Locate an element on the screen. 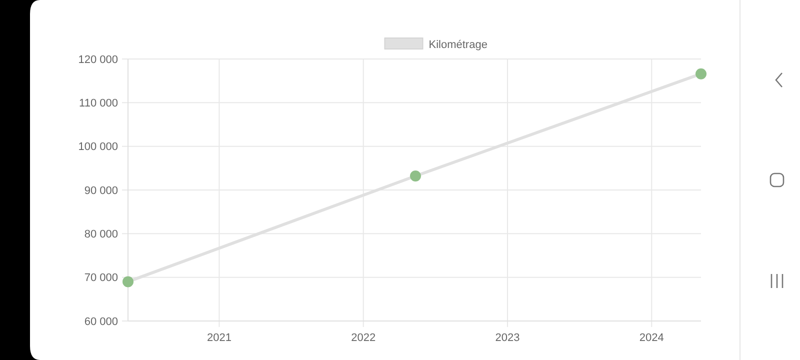  x-tick-label: 2022 is located at coordinates (363, 338).